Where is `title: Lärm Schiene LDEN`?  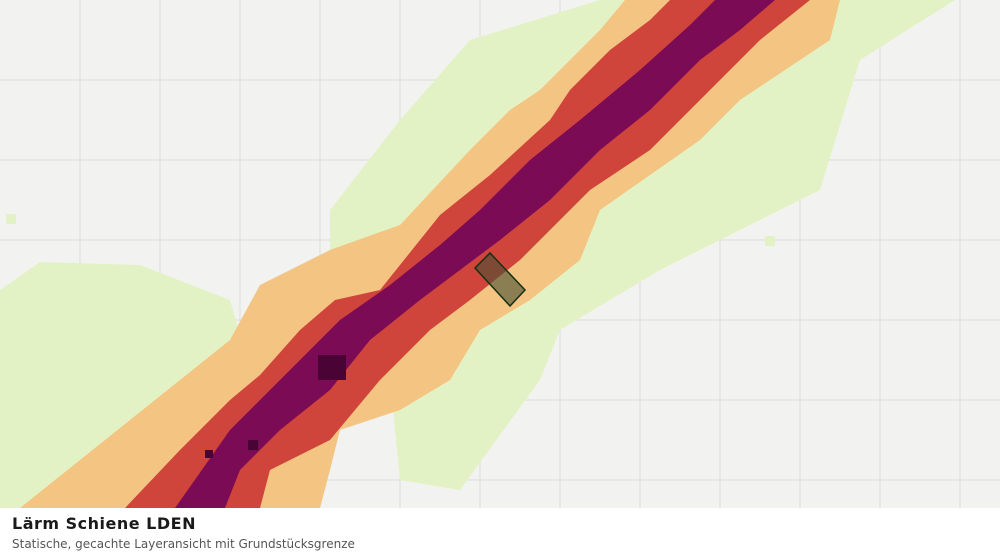 title: Lärm Schiene LDEN is located at coordinates (104, 523).